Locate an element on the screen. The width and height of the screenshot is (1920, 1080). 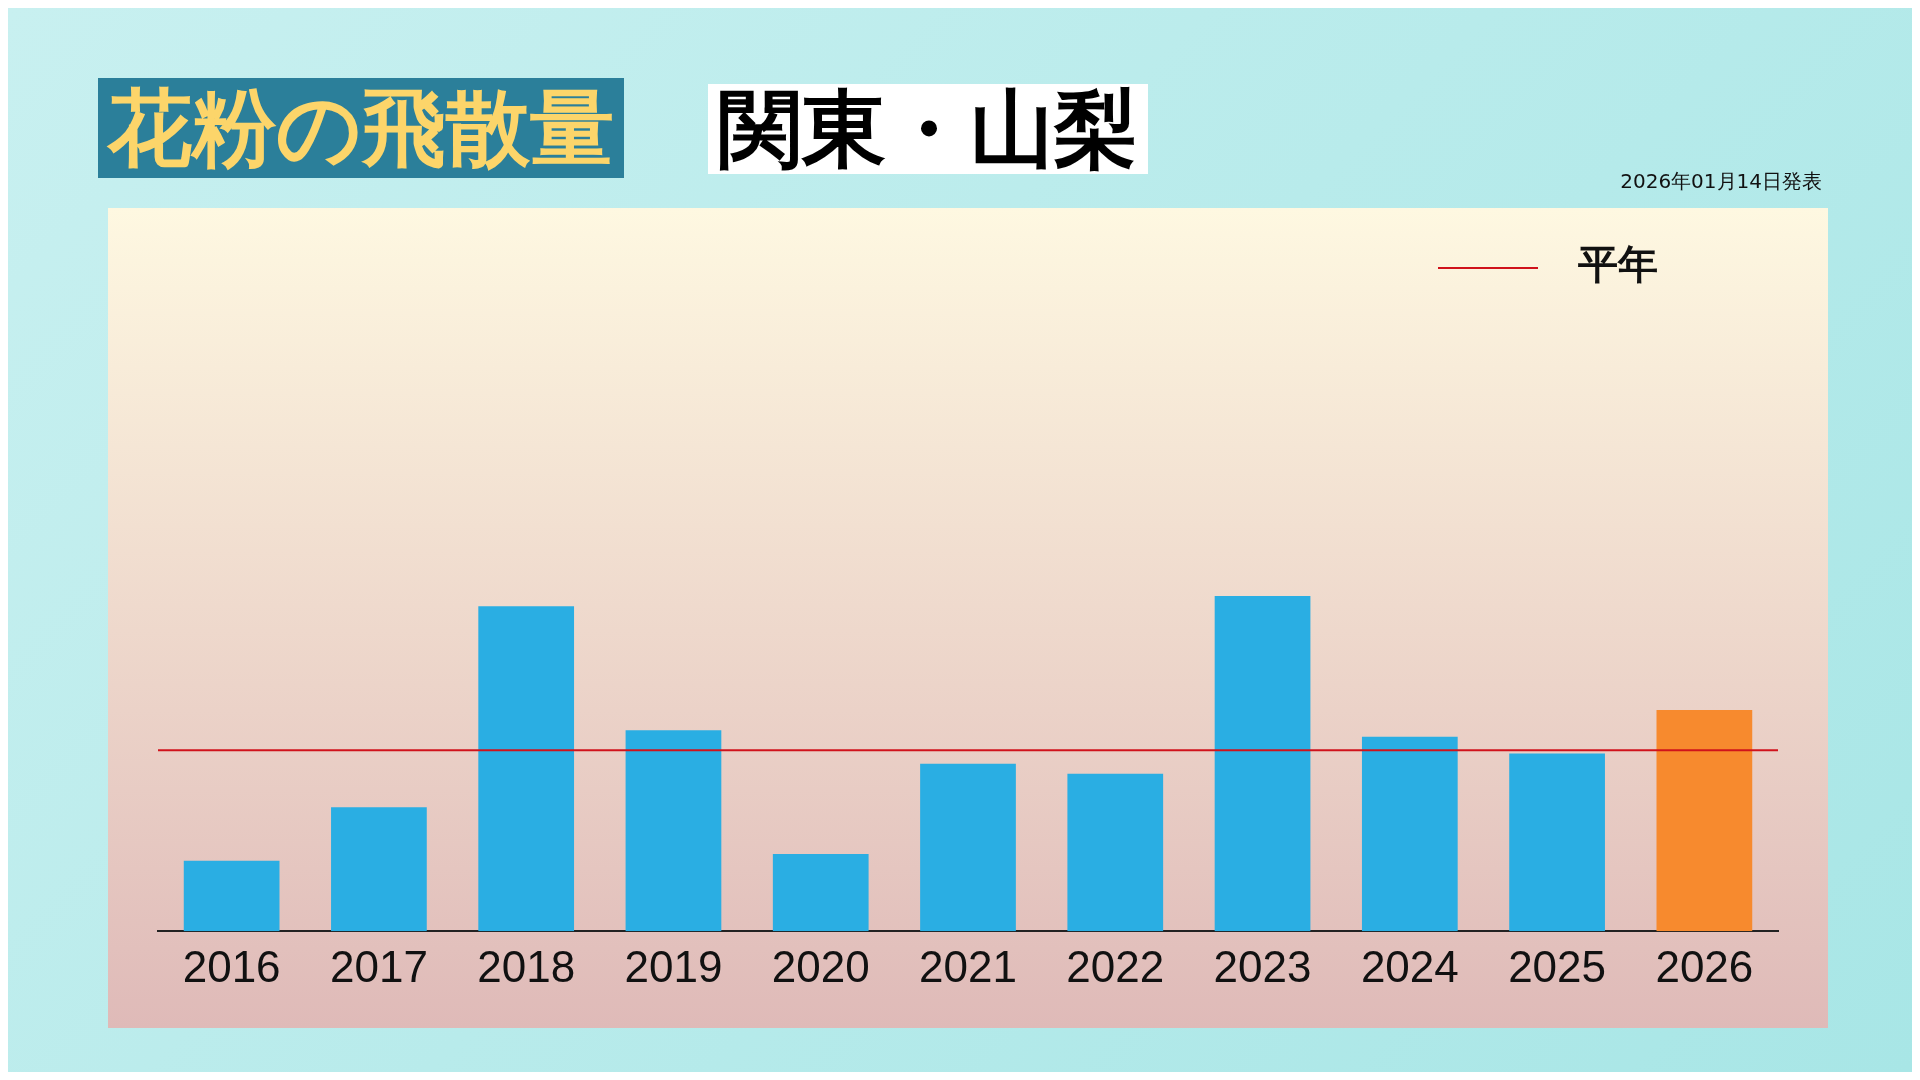
x-tick-label: 2025 is located at coordinates (1557, 966).